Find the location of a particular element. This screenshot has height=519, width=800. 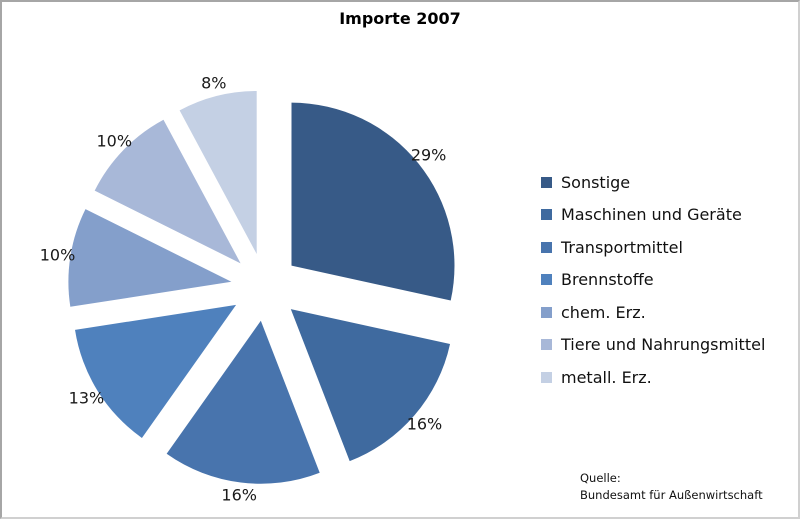

legend-item: Transportmittel is located at coordinates (653, 247).